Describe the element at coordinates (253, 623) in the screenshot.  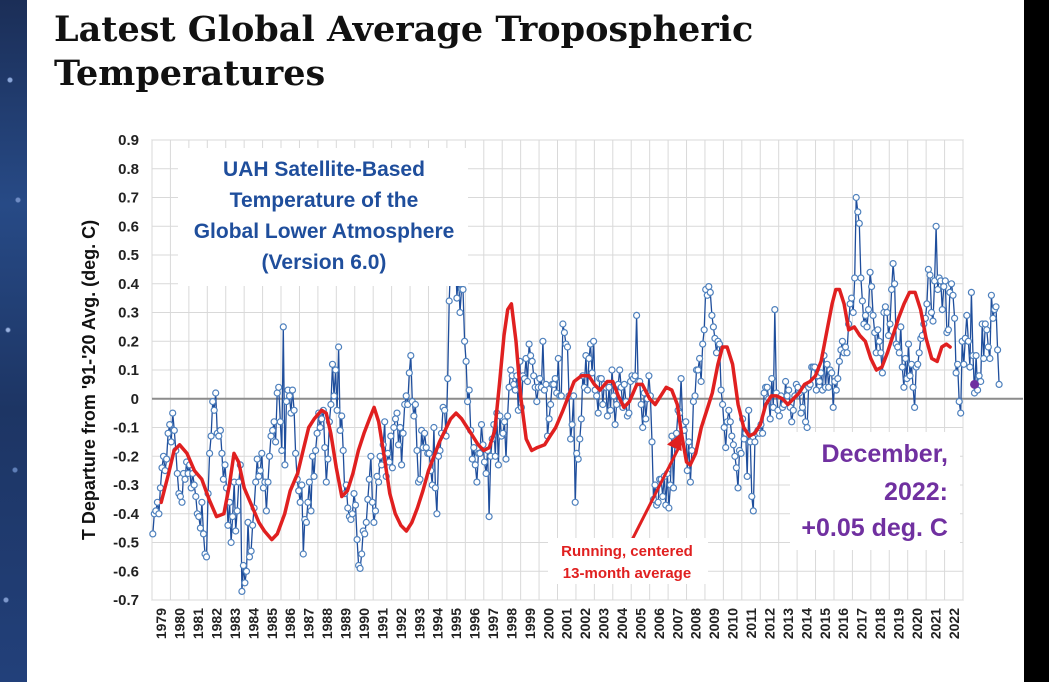
I see `x-tick-label: 1984` at that location.